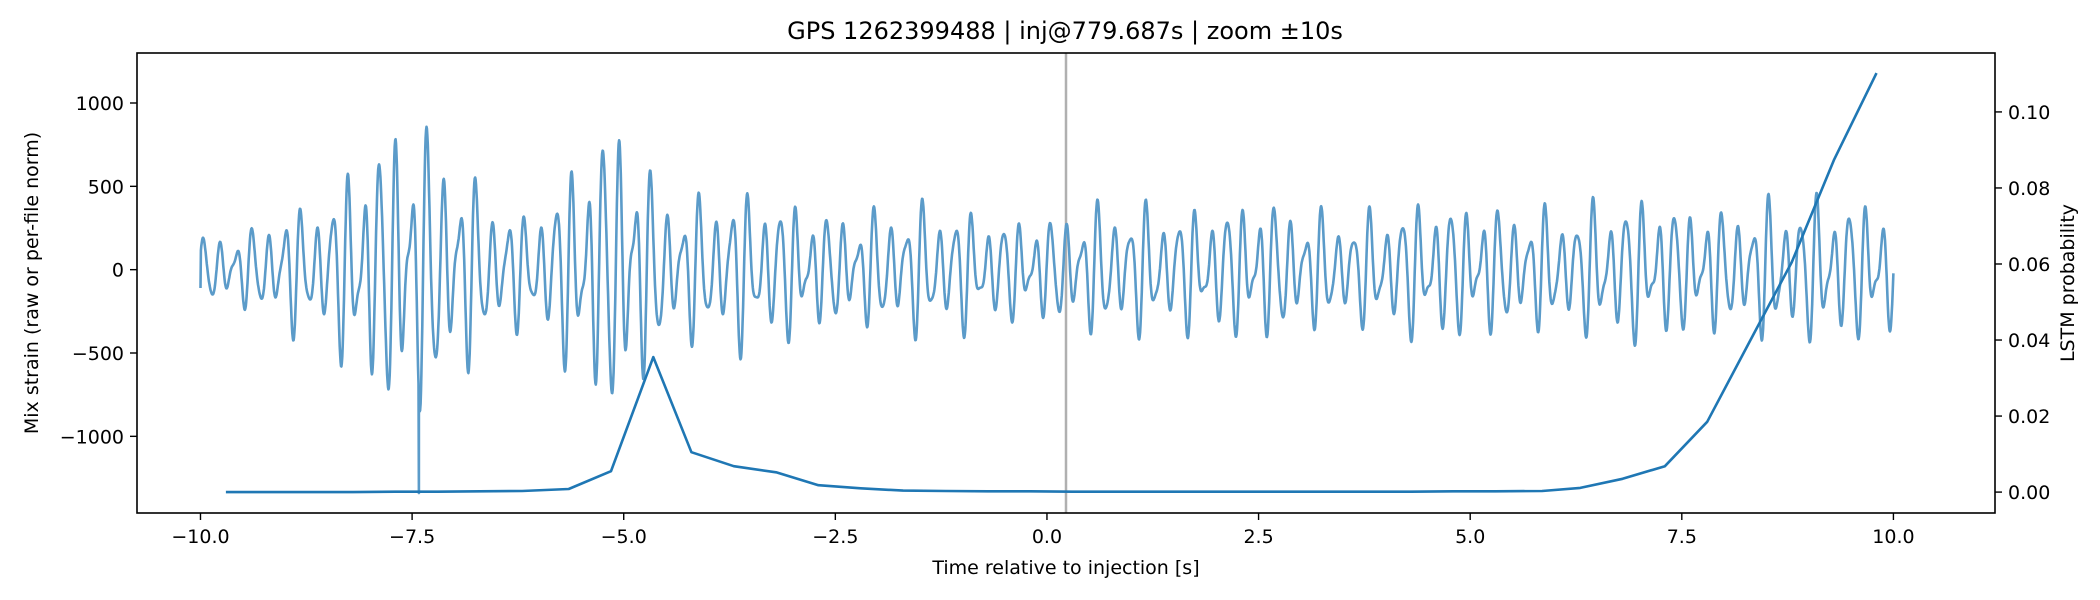 The height and width of the screenshot is (600, 2100). I want to click on x-tick-label: 7.5, so click(1682, 537).